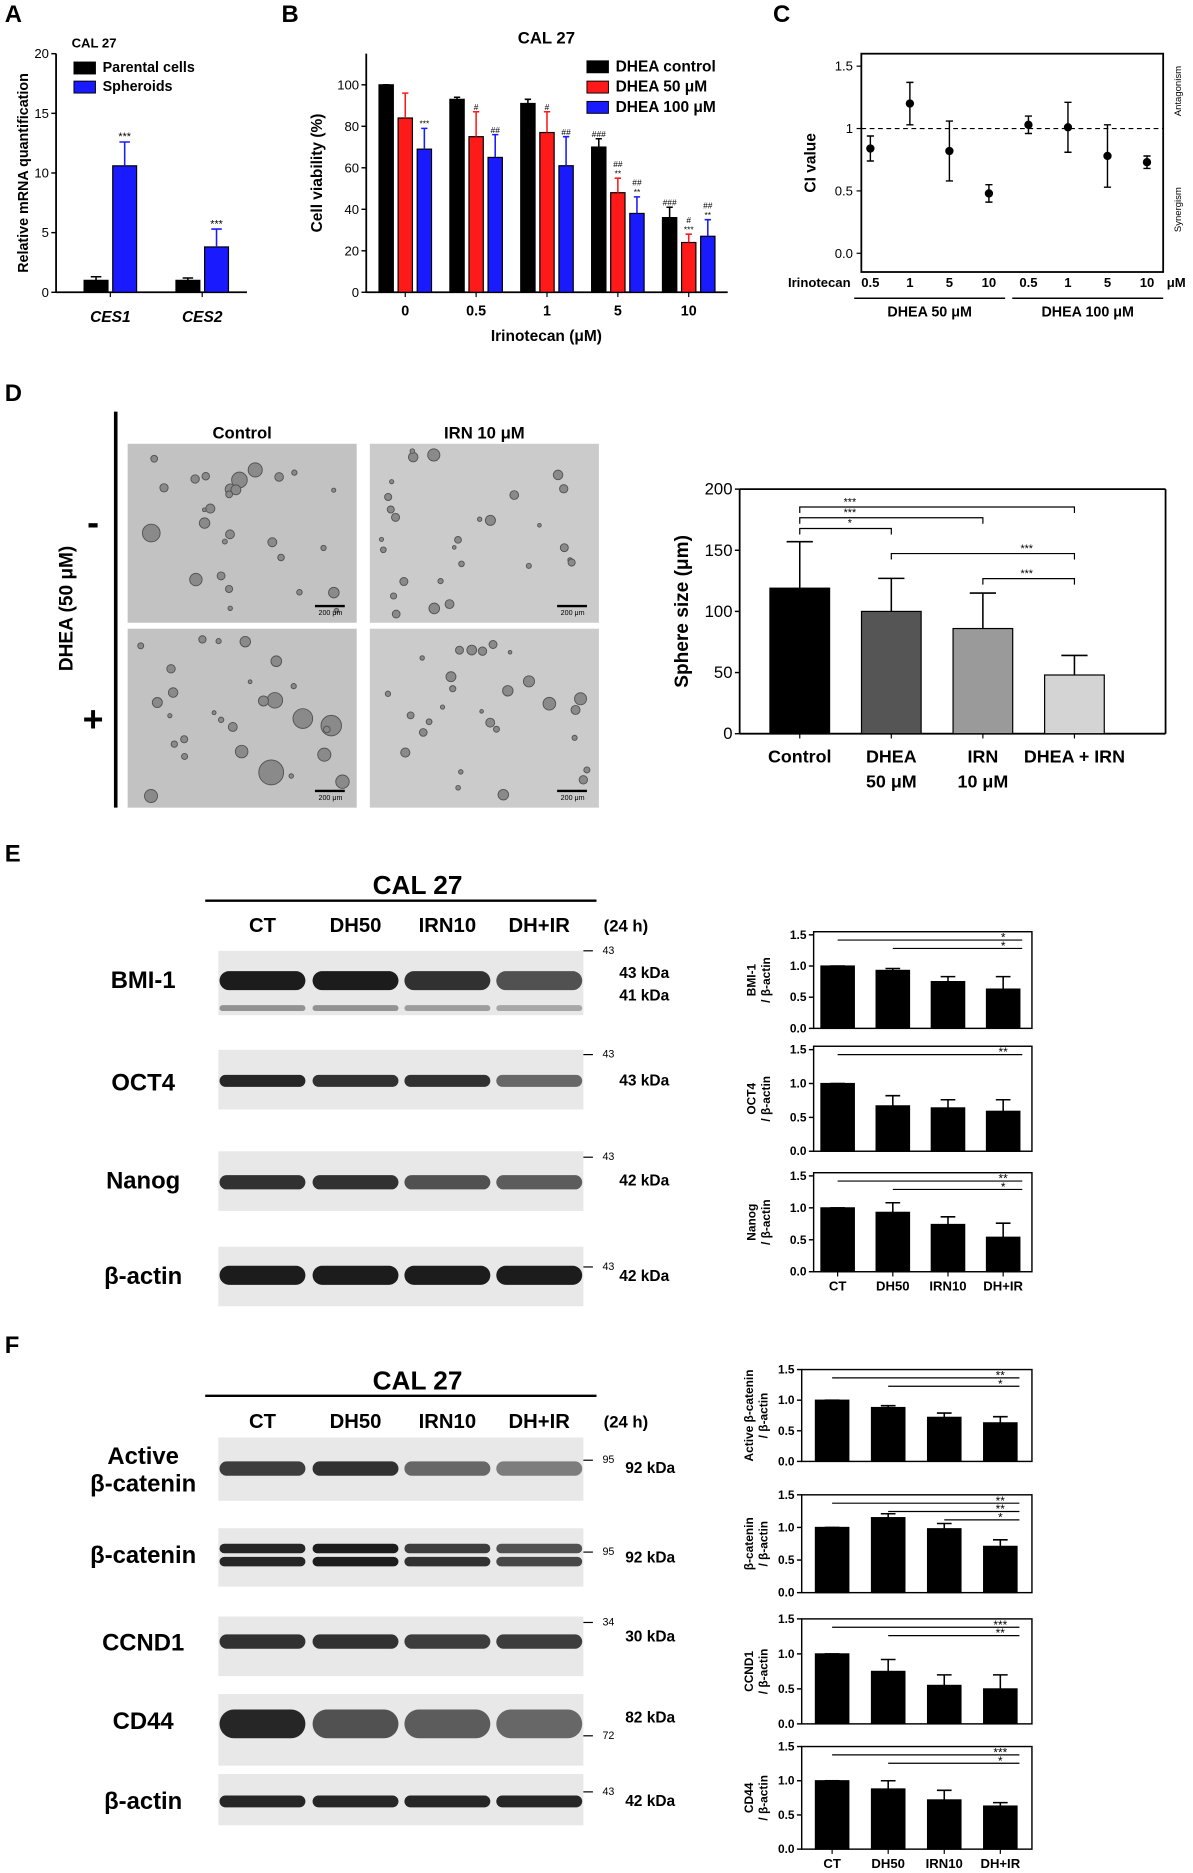 The height and width of the screenshot is (1873, 1193). Describe the element at coordinates (786, 1461) in the screenshot. I see `y-tick-label: 0.0` at that location.